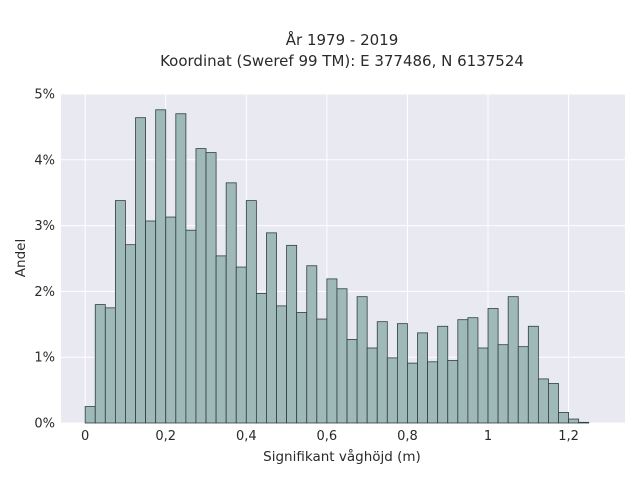 This screenshot has height=480, width=640. What do you see at coordinates (342, 456) in the screenshot?
I see `x-axis-label: Signifikant våghöjd (m)` at bounding box center [342, 456].